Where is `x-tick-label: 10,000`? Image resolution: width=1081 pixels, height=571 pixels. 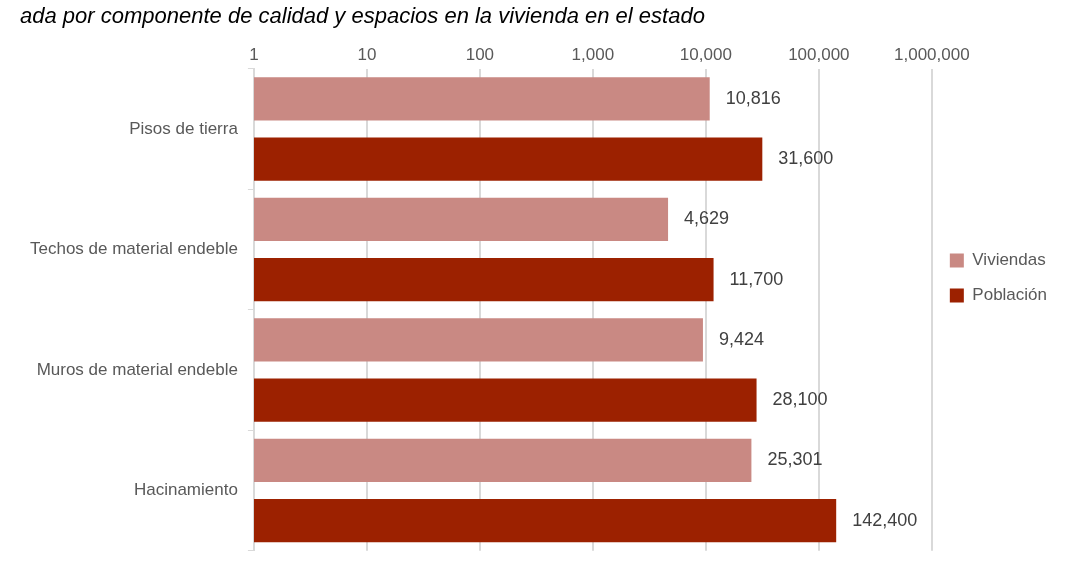
x-tick-label: 10,000 is located at coordinates (705, 55).